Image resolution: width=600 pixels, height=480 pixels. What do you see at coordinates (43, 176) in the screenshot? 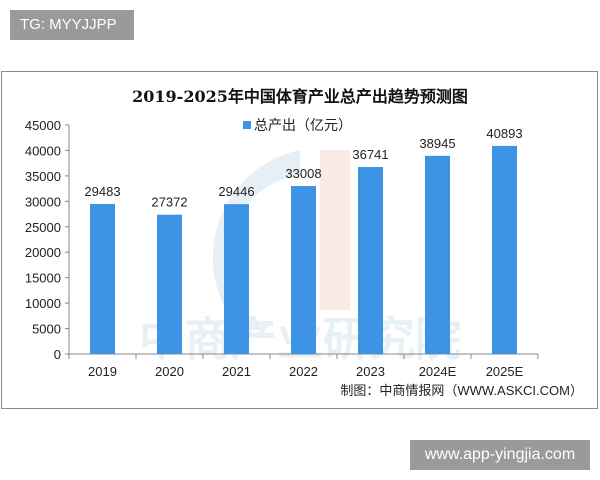
I see `y-tick-label: 35000` at bounding box center [43, 176].